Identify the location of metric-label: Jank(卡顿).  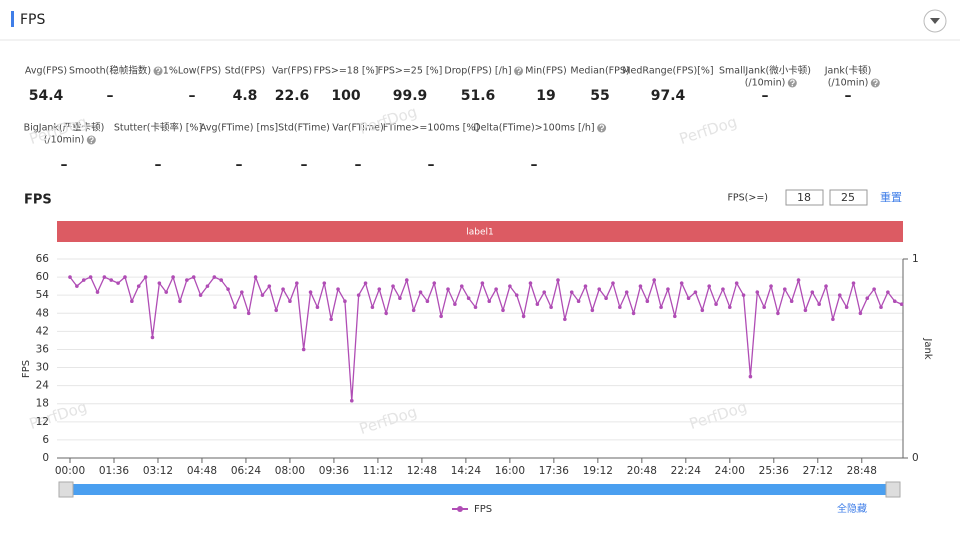
(848, 71).